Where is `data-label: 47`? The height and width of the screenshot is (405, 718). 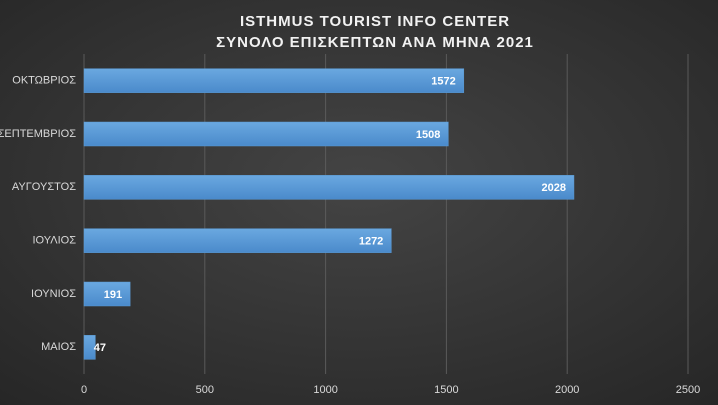
data-label: 47 is located at coordinates (100, 348).